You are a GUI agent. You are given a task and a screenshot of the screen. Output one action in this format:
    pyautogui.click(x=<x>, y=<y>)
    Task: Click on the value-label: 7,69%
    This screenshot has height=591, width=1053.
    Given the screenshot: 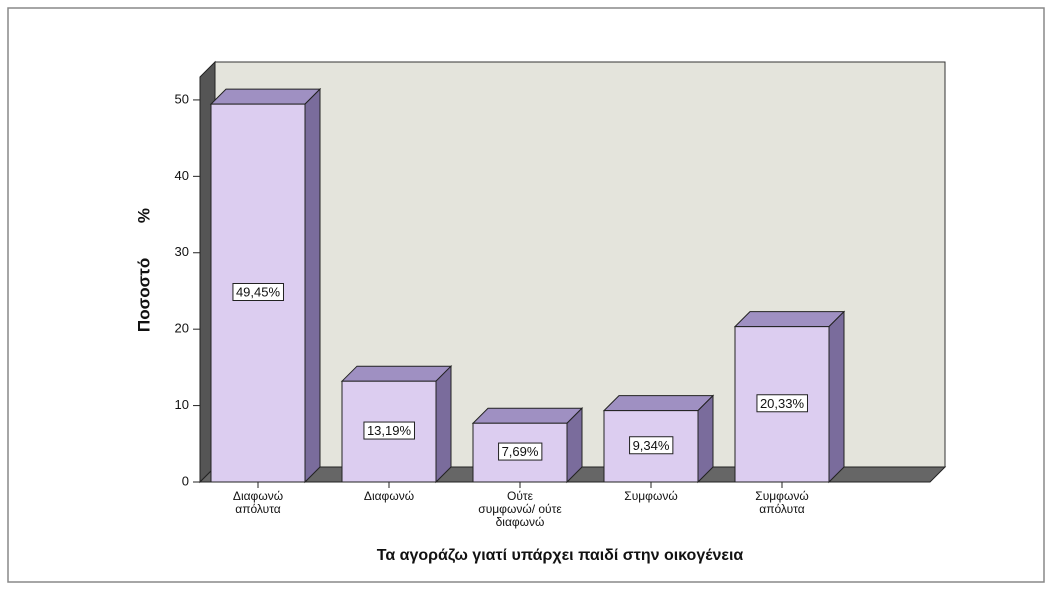 What is the action you would take?
    pyautogui.click(x=520, y=451)
    